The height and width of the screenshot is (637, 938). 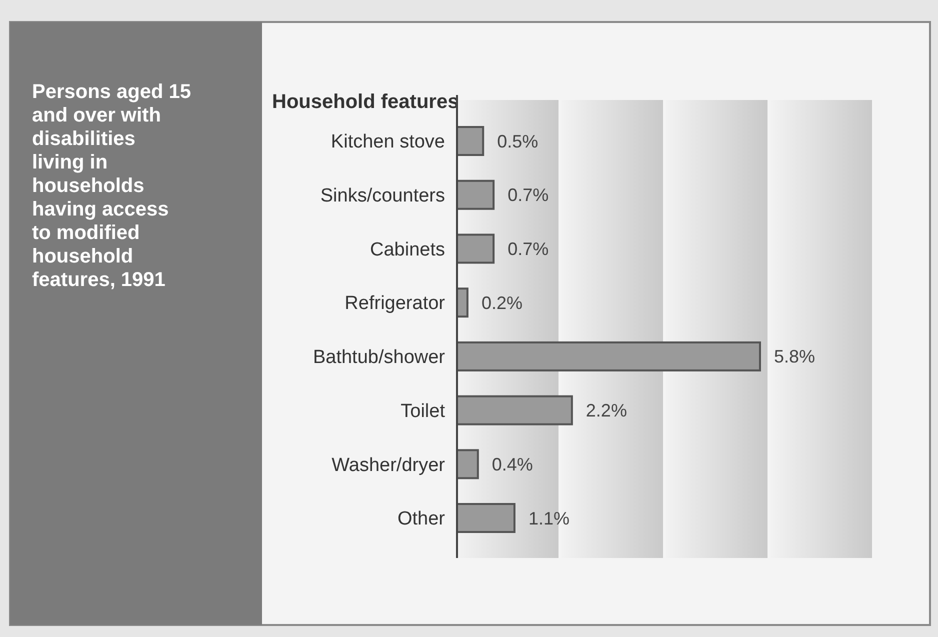 I want to click on y-tick-label: Sinks/counters, so click(x=382, y=196).